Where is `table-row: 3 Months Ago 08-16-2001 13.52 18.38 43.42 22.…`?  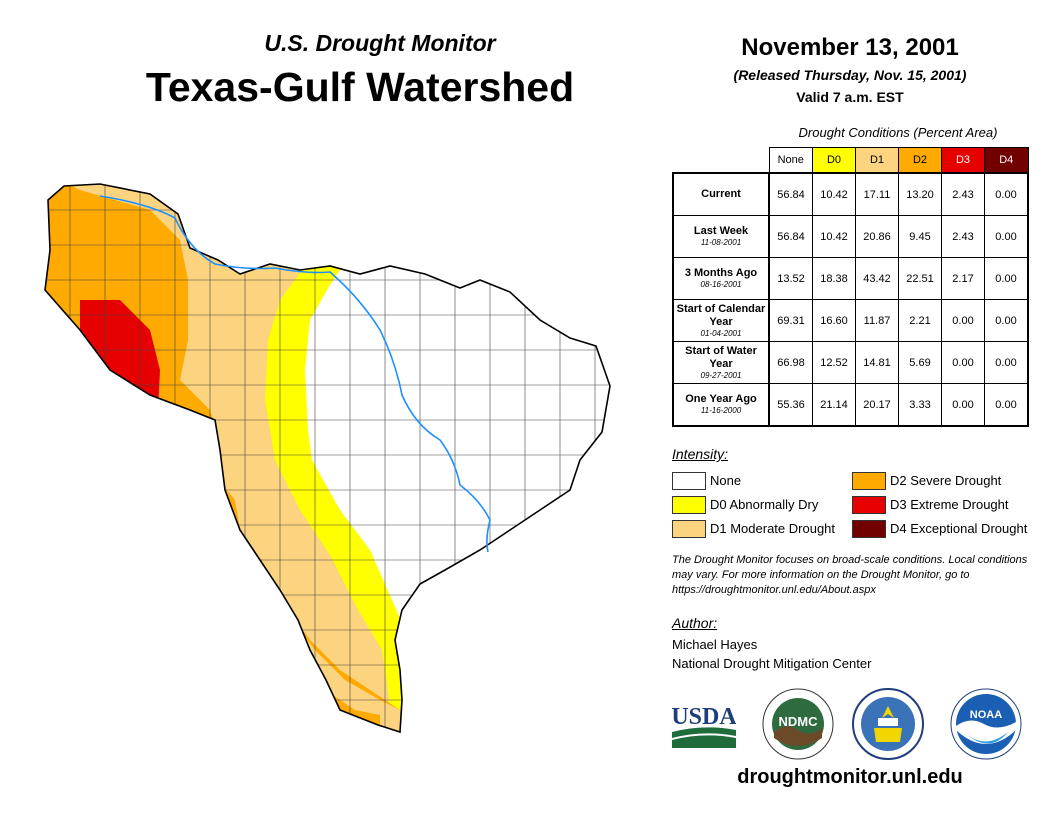
table-row: 3 Months Ago 08-16-2001 13.52 18.38 43.42 22.… is located at coordinates (850, 278).